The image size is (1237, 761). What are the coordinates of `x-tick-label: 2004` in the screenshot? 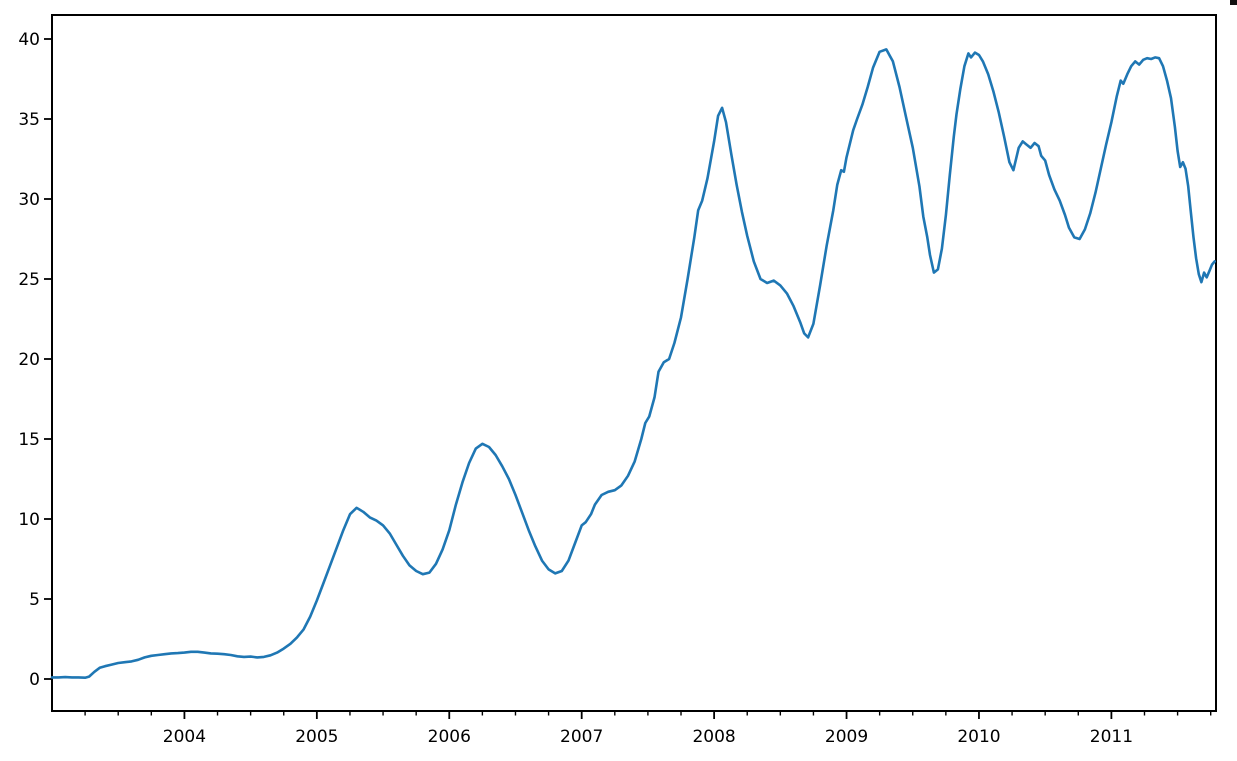 It's located at (184, 737).